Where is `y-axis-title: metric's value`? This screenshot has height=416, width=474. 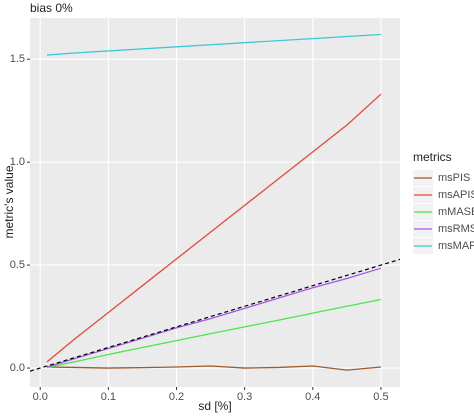 y-axis-title: metric's value is located at coordinates (9, 201).